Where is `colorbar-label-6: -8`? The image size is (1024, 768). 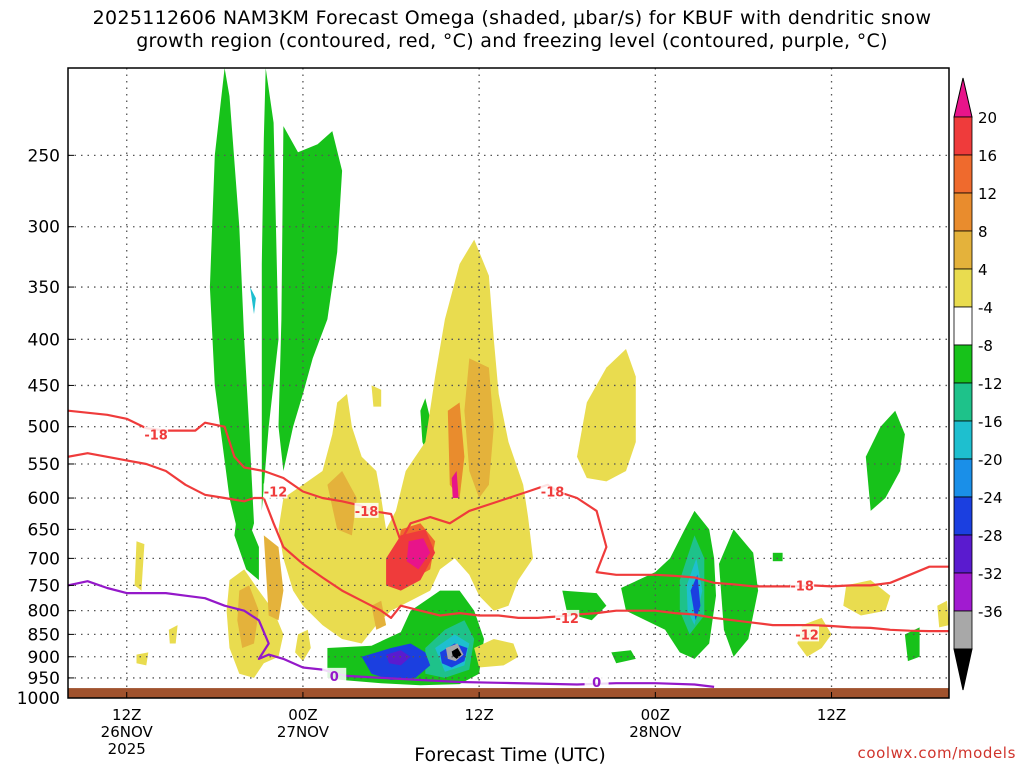 colorbar-label-6: -8 is located at coordinates (985, 346).